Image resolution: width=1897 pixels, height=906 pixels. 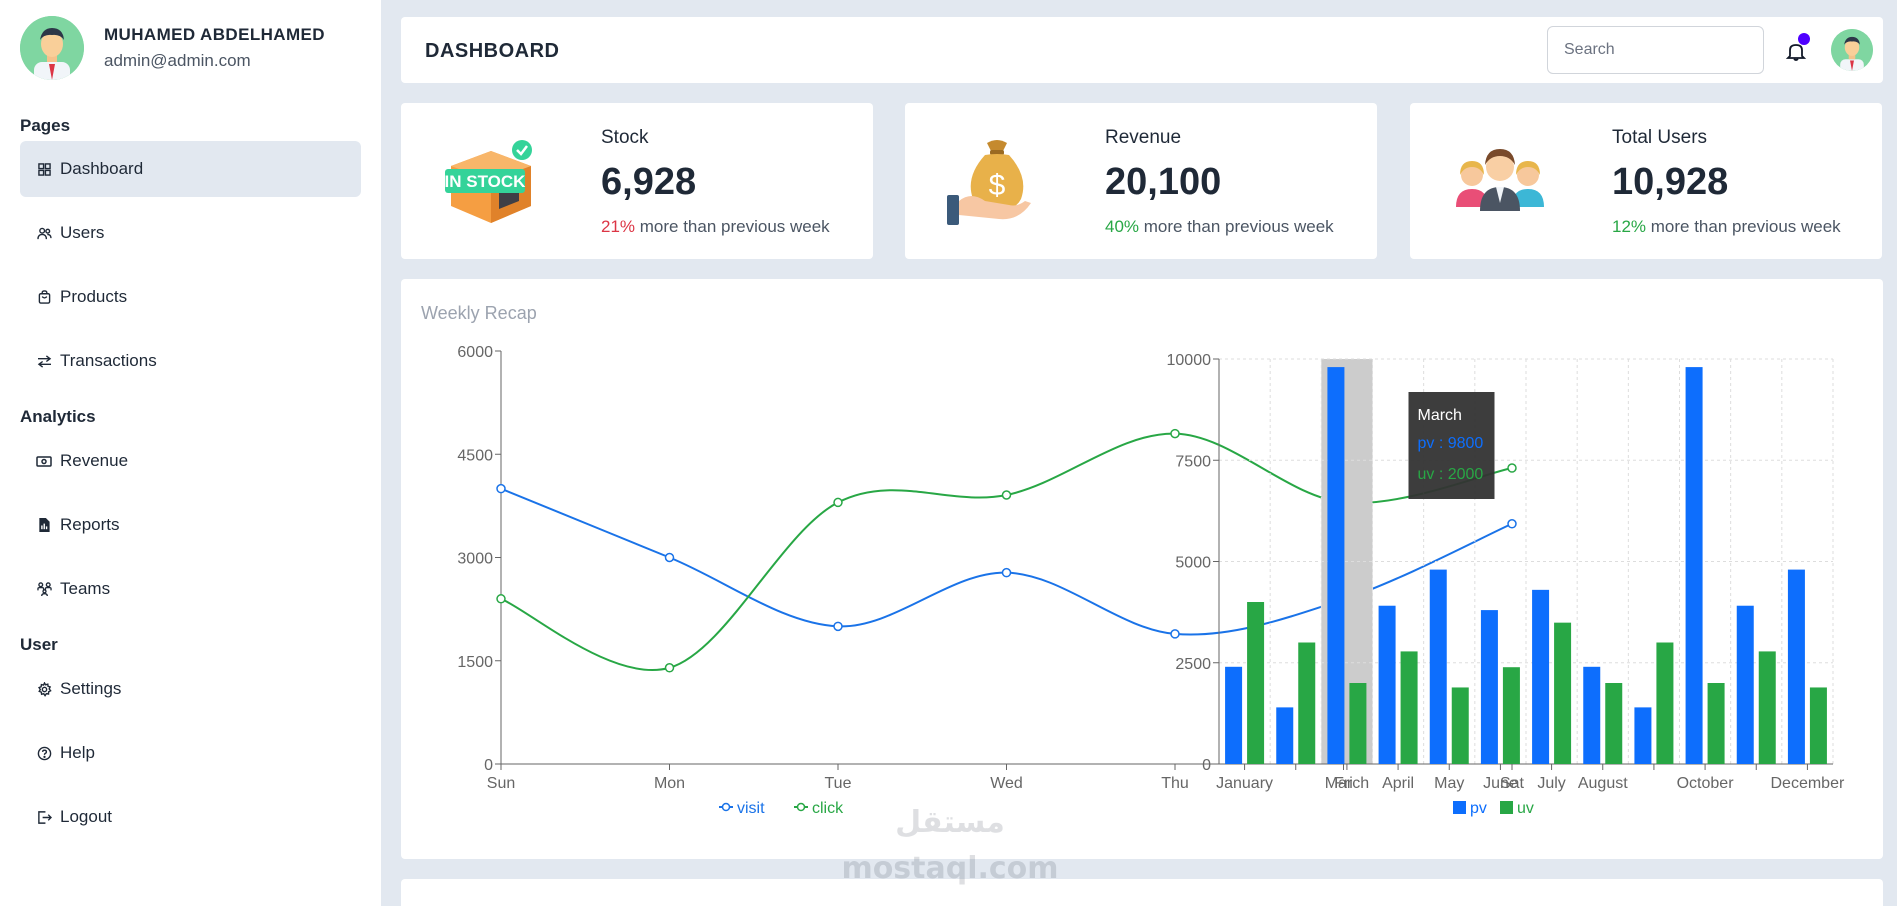 What do you see at coordinates (475, 559) in the screenshot?
I see `y-tick-label: 3000` at bounding box center [475, 559].